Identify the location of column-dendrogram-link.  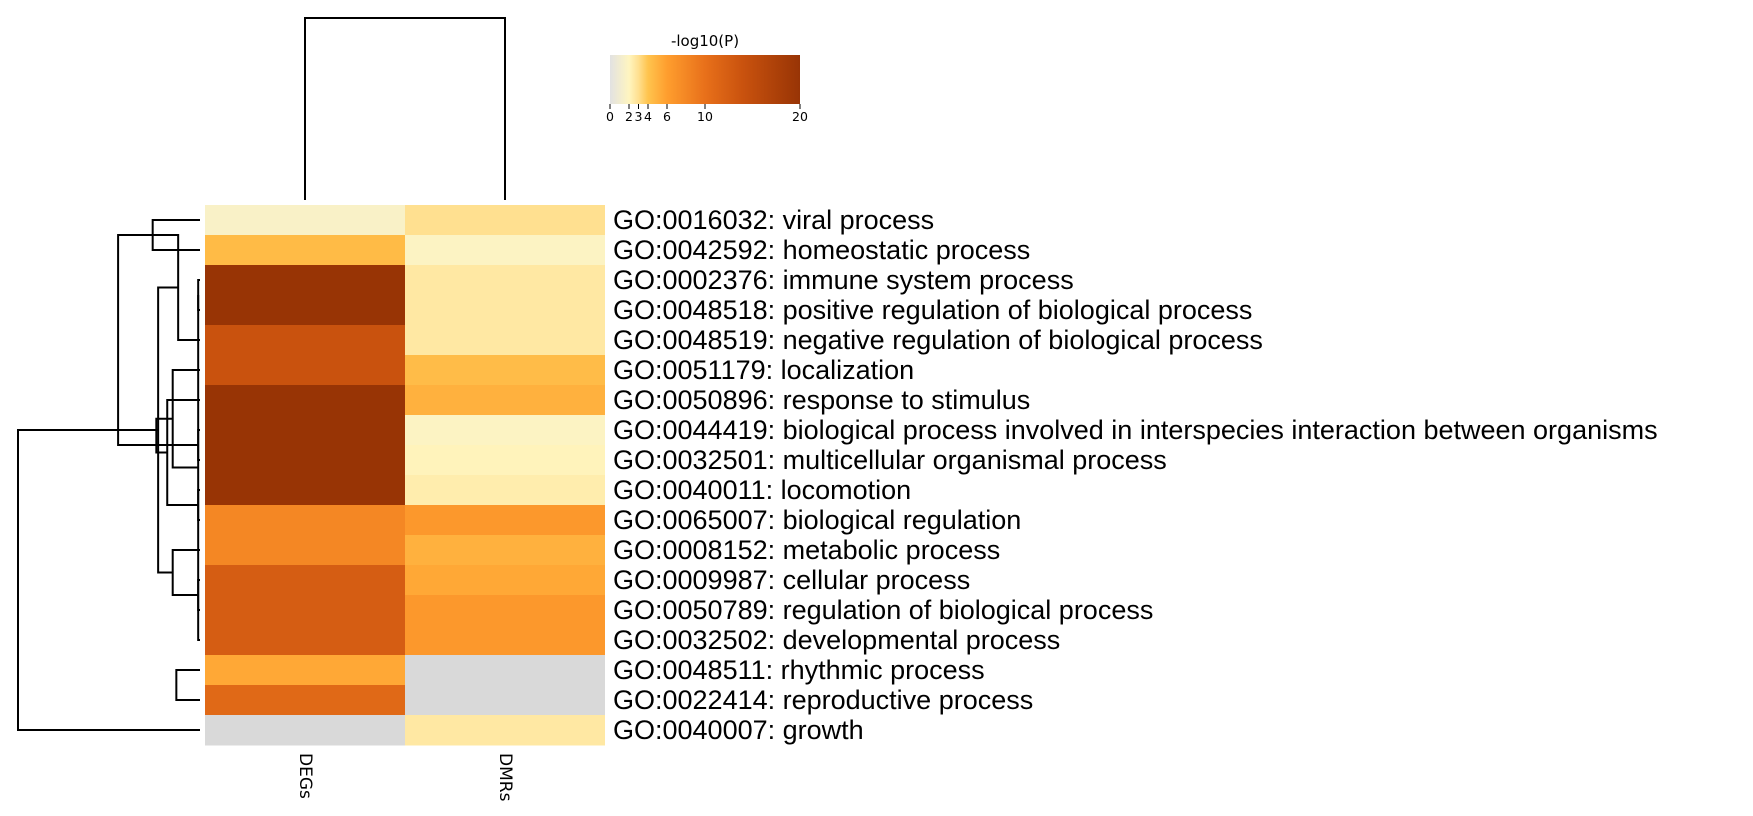
(405, 108).